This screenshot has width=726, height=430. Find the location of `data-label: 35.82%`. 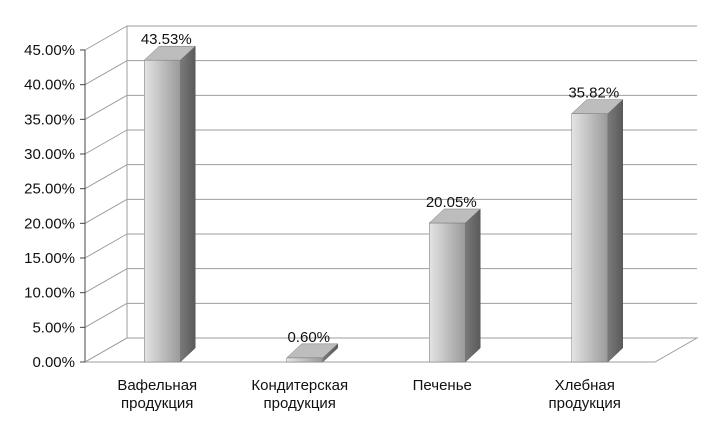

data-label: 35.82% is located at coordinates (593, 93).